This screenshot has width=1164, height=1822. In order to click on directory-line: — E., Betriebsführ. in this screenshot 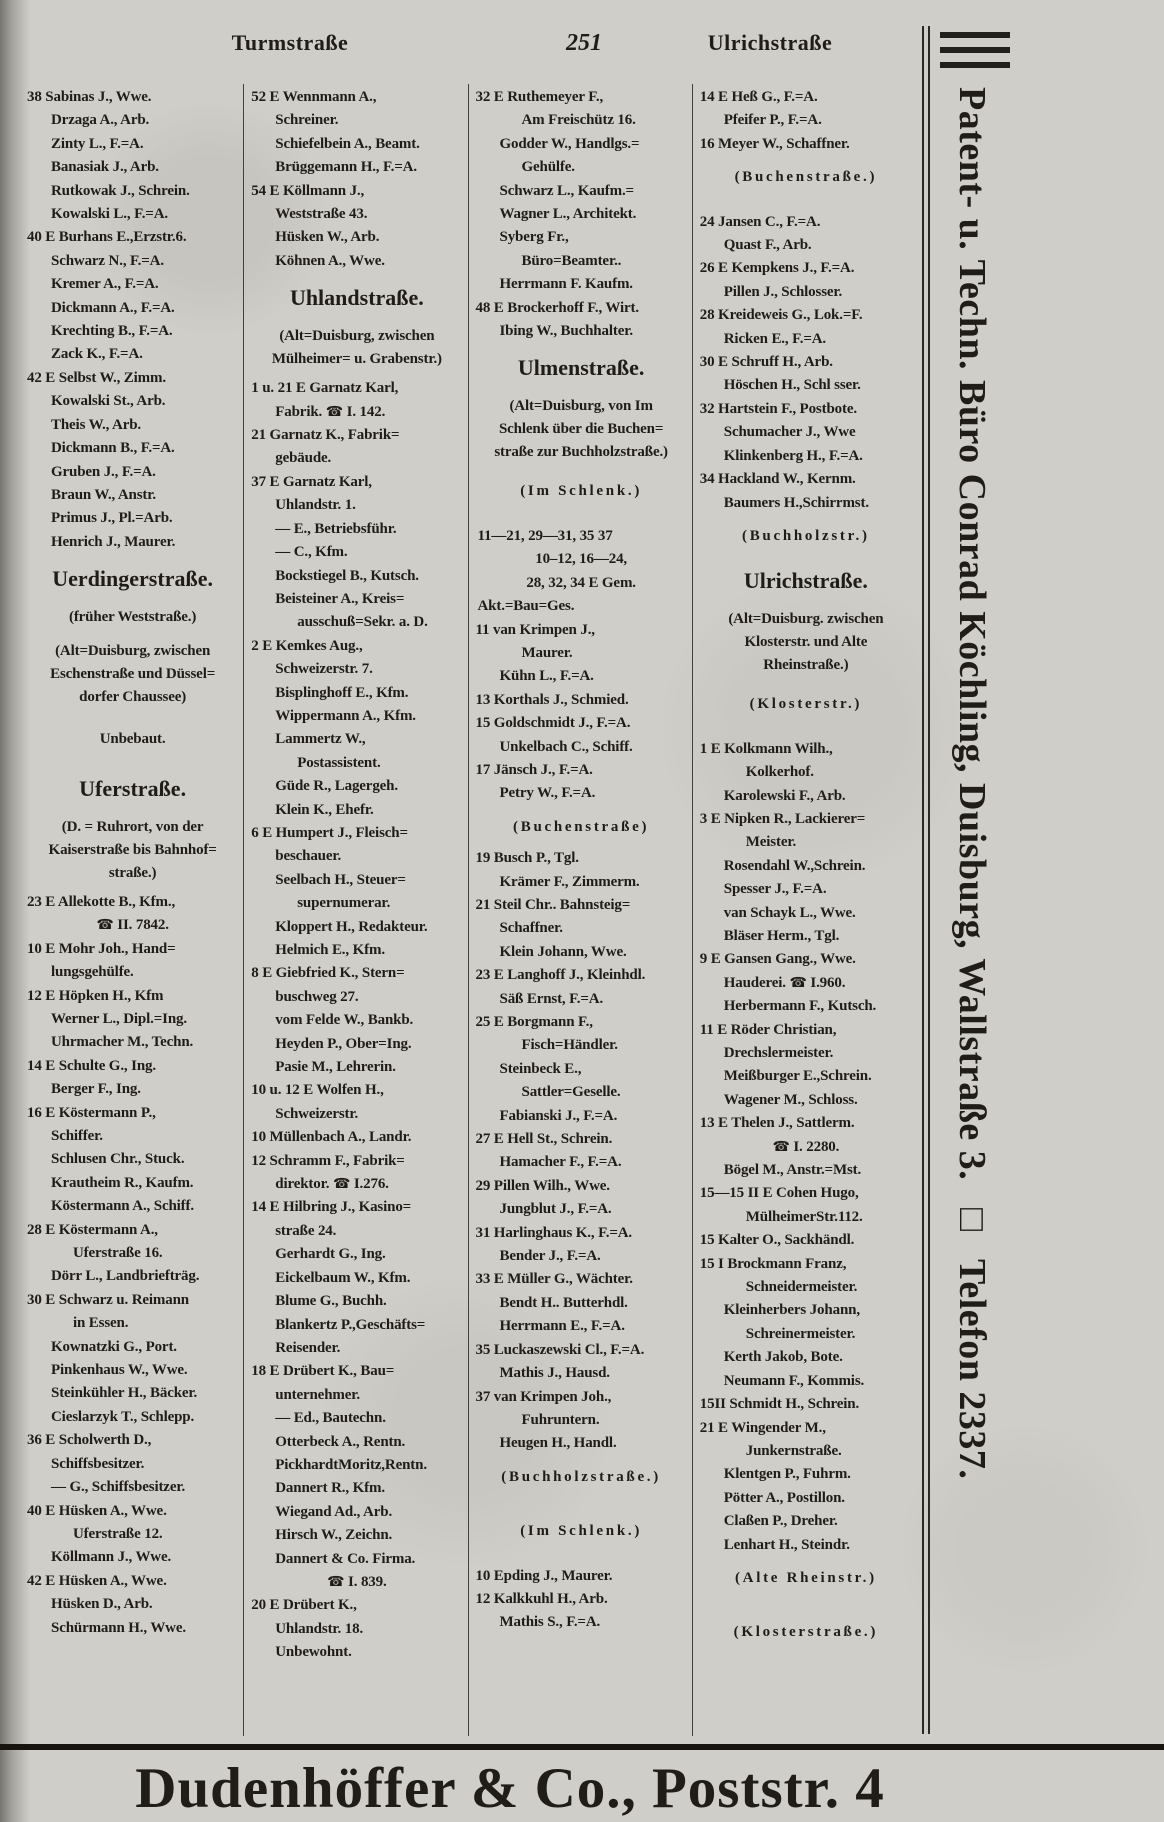, I will do `click(336, 528)`.